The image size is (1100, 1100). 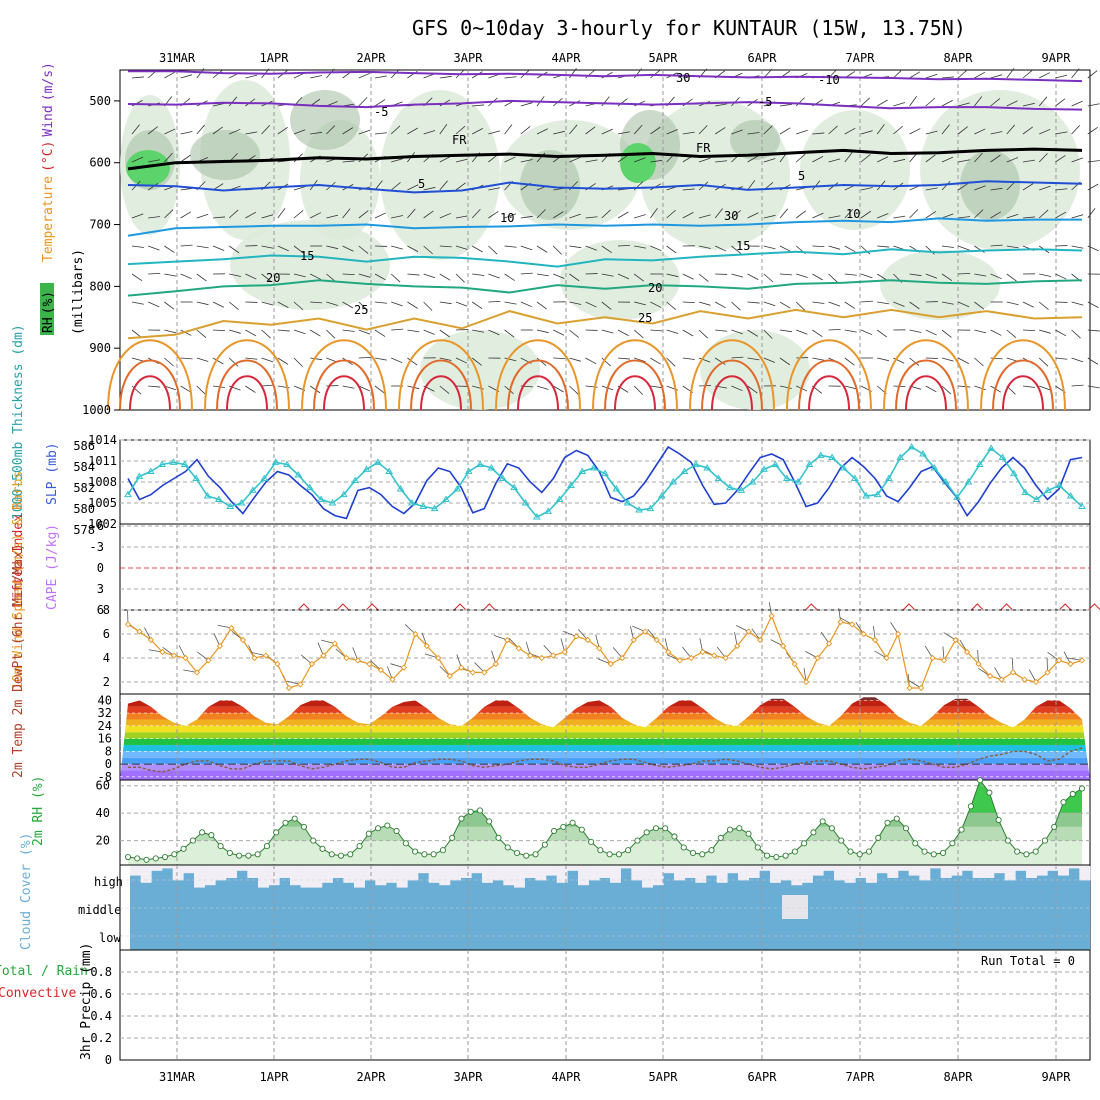 What do you see at coordinates (959, 58) in the screenshot?
I see `top-date-label: 8APR` at bounding box center [959, 58].